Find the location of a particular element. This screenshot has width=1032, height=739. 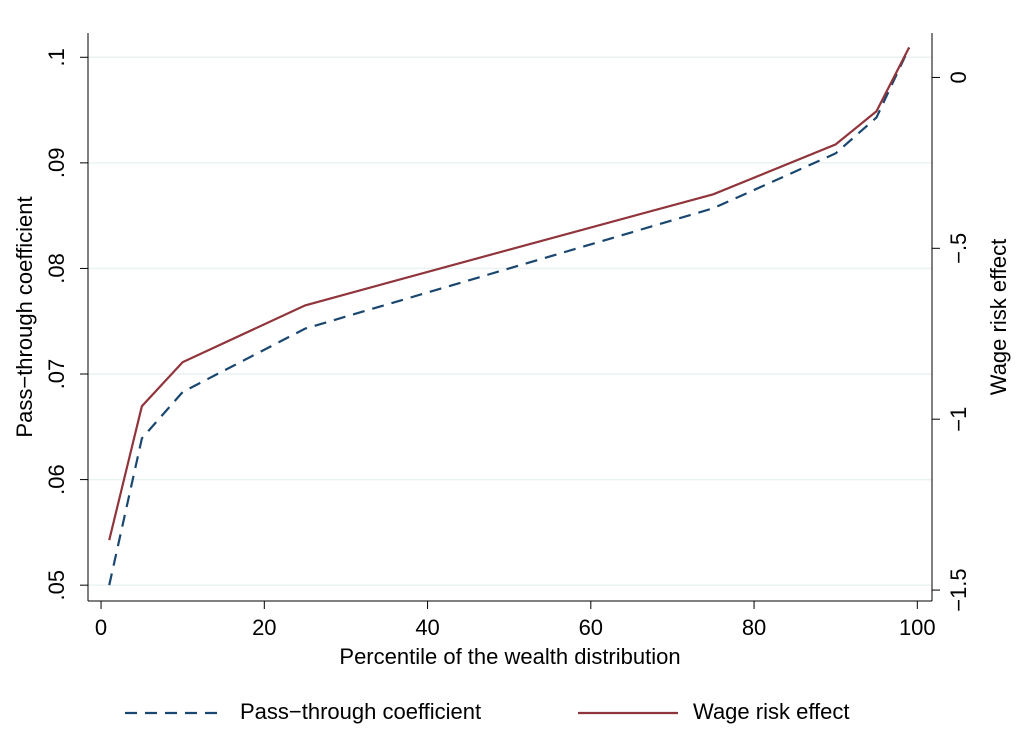

x-tick-label: 60 is located at coordinates (591, 627).